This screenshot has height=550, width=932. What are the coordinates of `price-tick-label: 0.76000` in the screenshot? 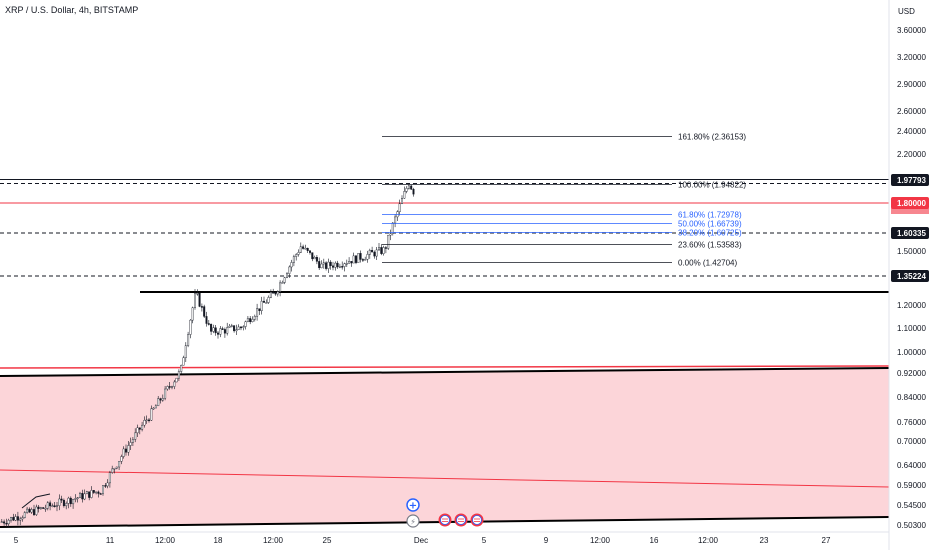 It's located at (911, 422).